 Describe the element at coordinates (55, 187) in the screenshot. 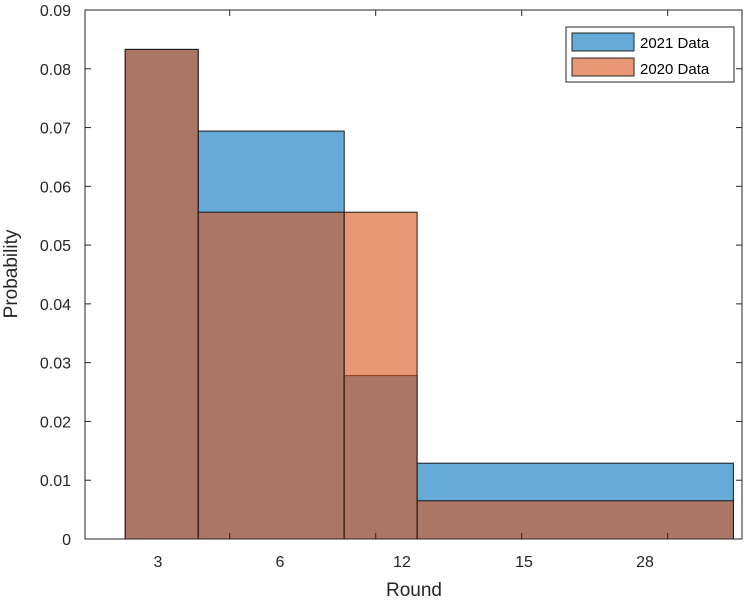

I see `y-tick-label: 0.06` at that location.